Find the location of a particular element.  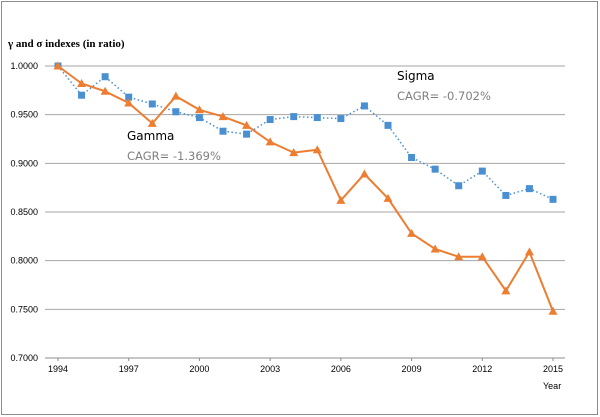

x-axis-label: Year is located at coordinates (552, 386).